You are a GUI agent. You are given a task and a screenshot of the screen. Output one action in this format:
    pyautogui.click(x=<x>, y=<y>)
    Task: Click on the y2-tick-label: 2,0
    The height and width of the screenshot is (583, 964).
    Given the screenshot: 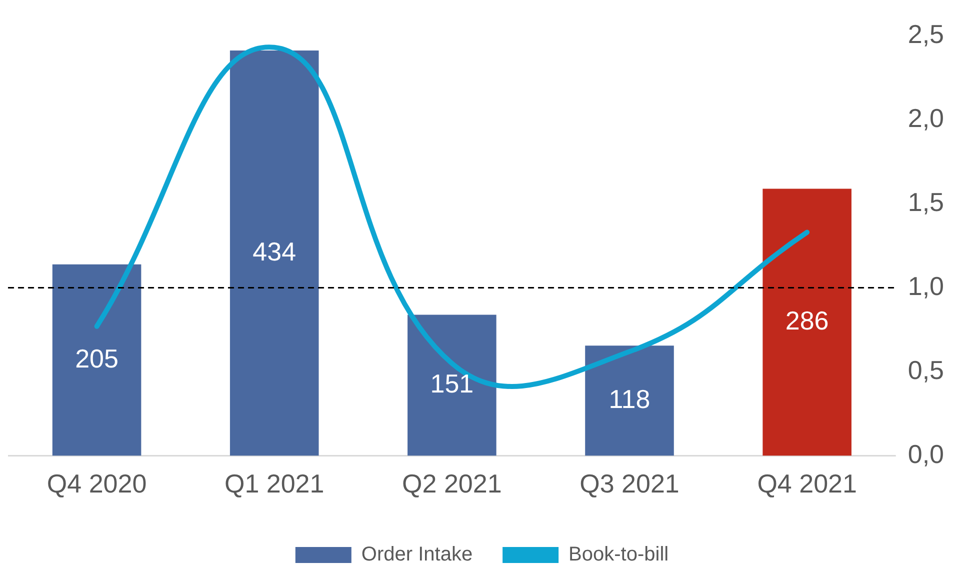 What is the action you would take?
    pyautogui.click(x=926, y=117)
    